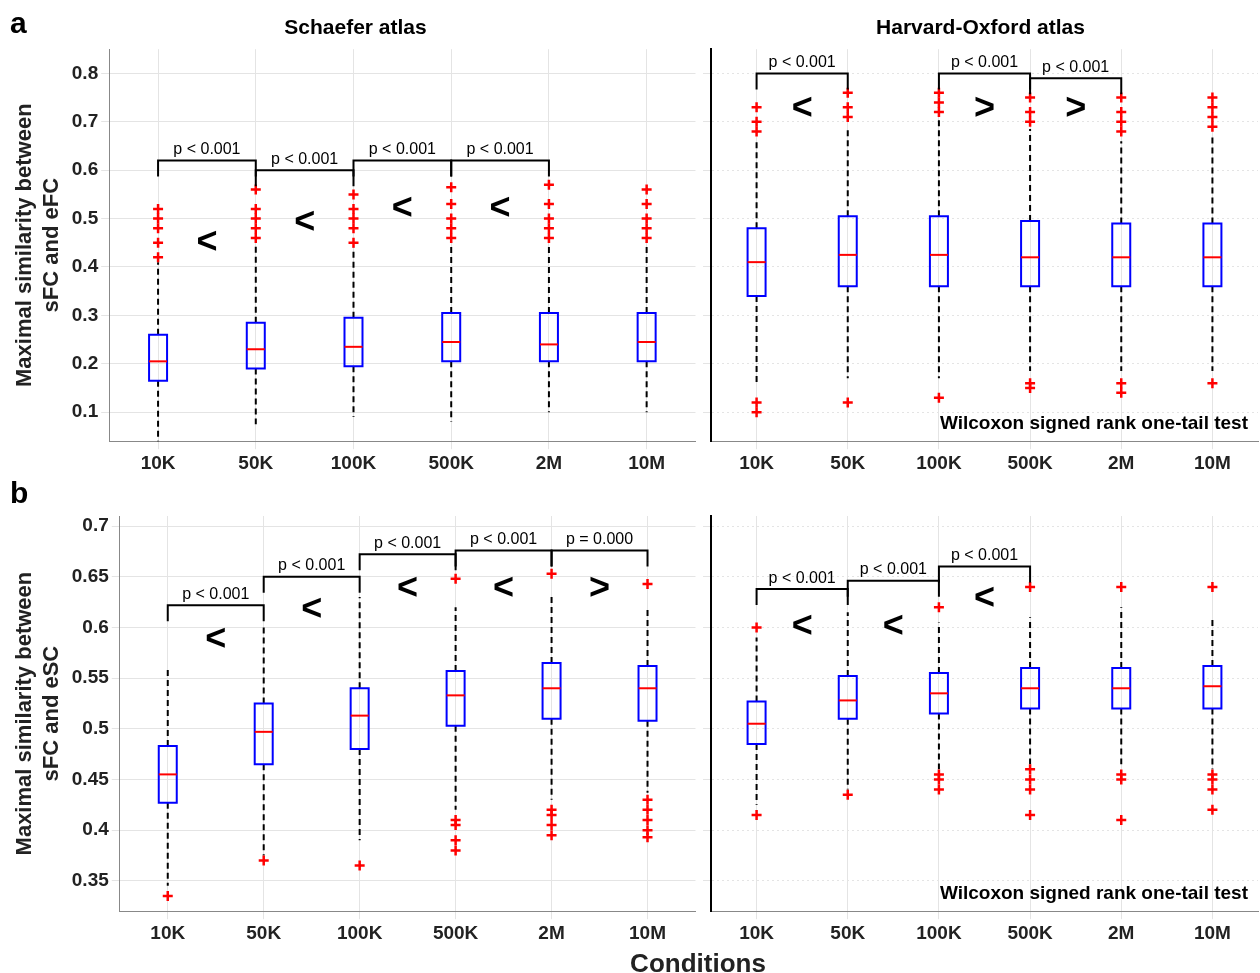 This screenshot has height=973, width=1260. I want to click on chart-title: Schaefer atlas, so click(355, 27).